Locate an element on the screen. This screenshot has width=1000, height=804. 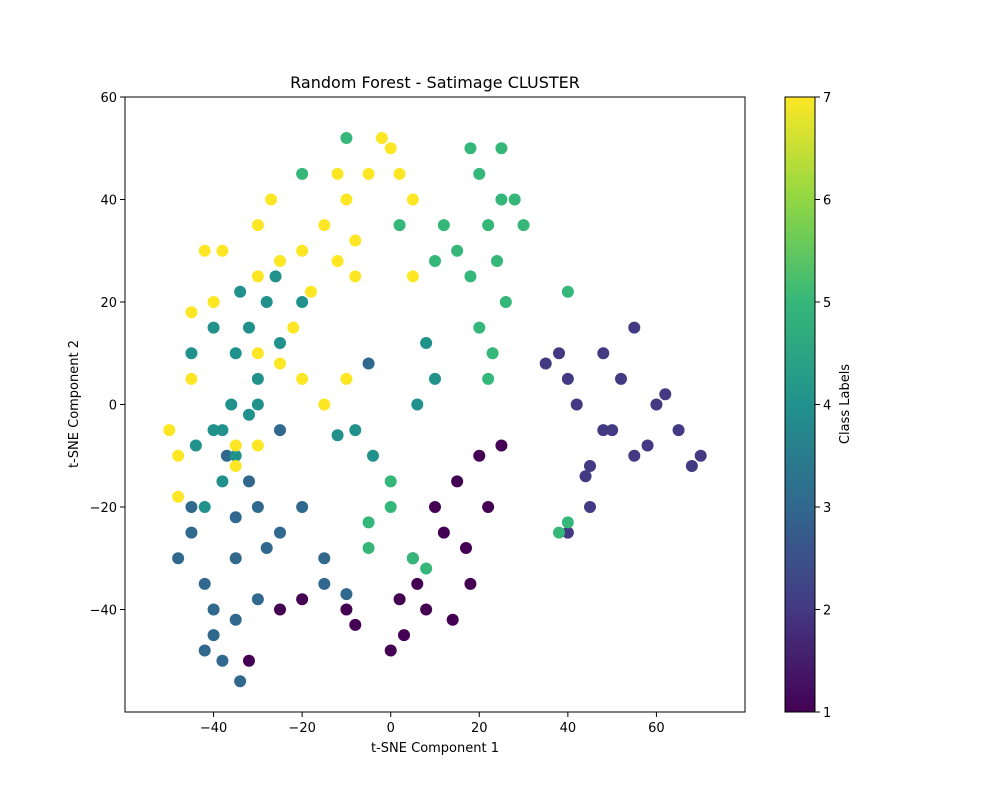
colorbar-tick-label: 3 is located at coordinates (827, 508).